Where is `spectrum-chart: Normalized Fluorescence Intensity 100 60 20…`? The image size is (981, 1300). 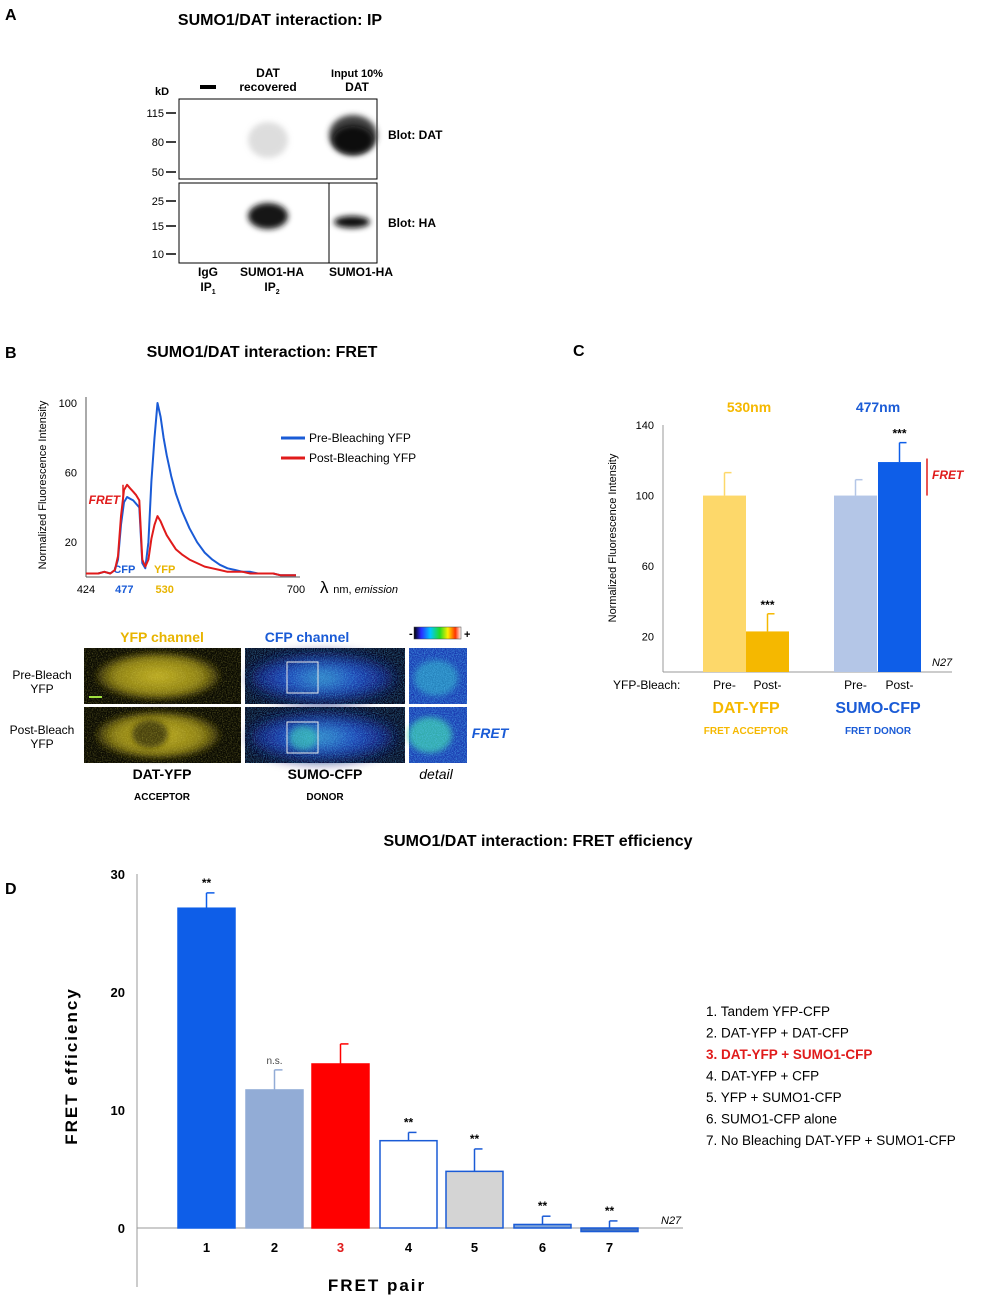 spectrum-chart: Normalized Fluorescence Intensity 100 60 20… is located at coordinates (226, 497).